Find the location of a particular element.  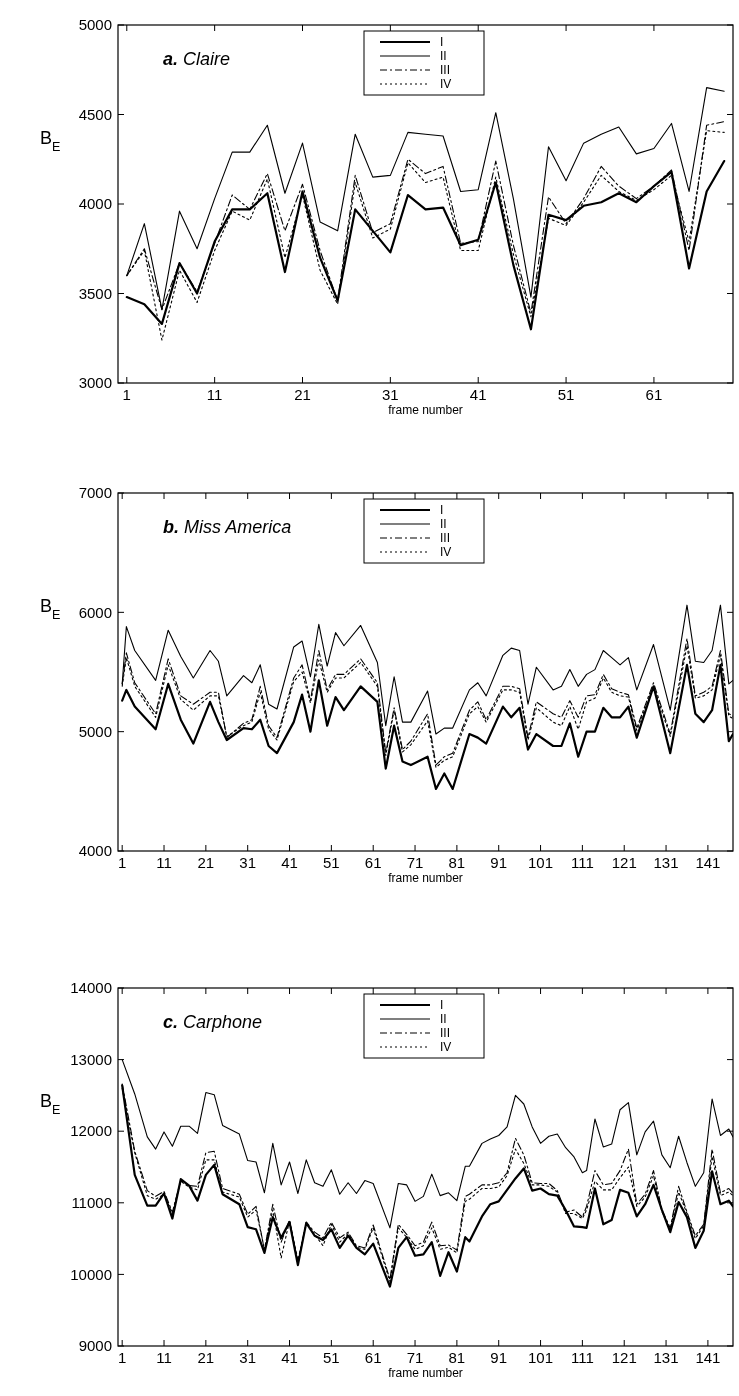

y-tick-label: 6000 is located at coordinates (95, 612).